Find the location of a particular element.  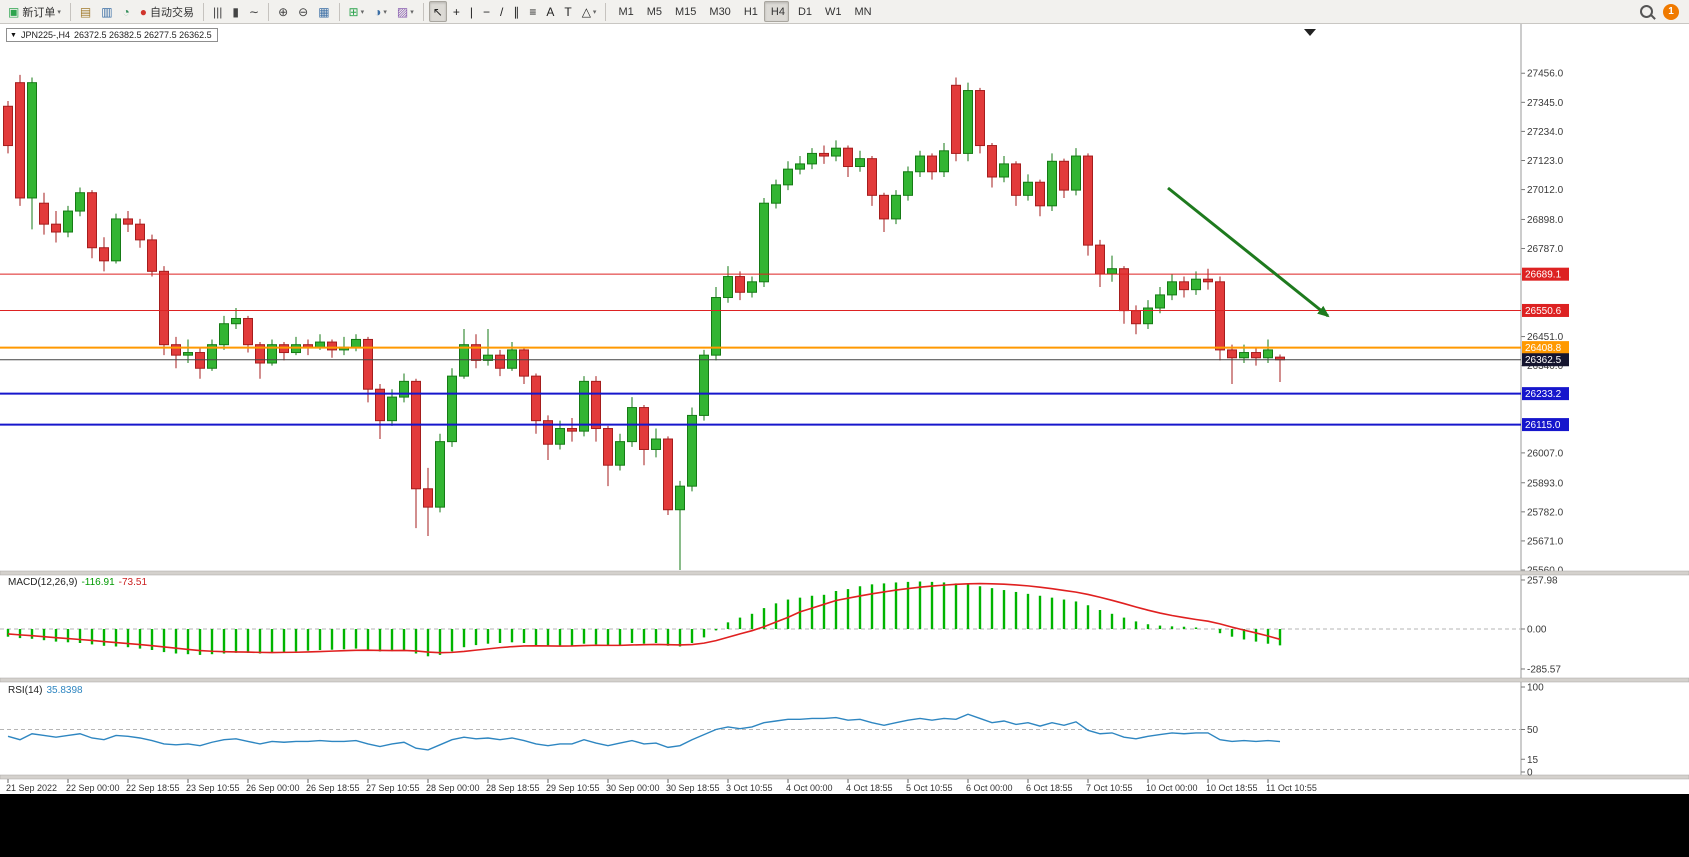

fibonacci-icon: ≡ is located at coordinates (533, 11).